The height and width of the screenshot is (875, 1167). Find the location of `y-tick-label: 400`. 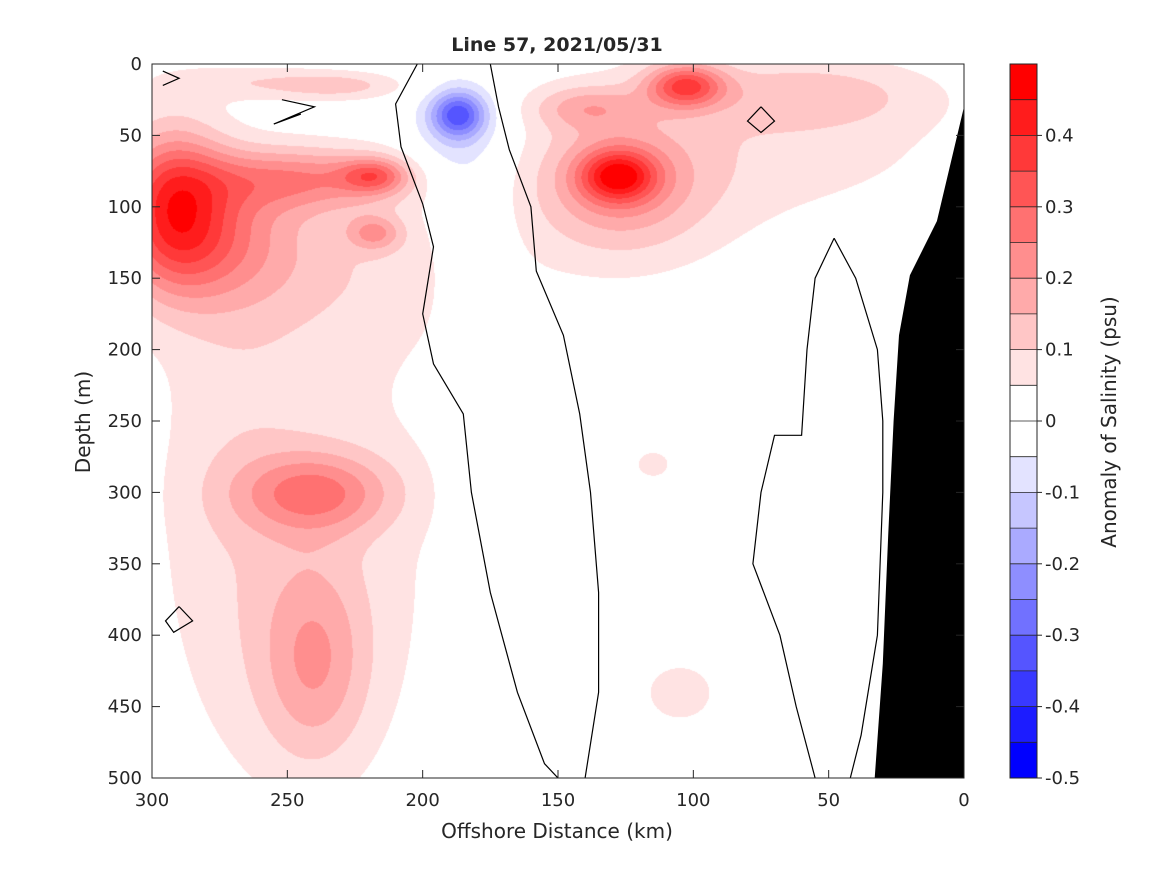

y-tick-label: 400 is located at coordinates (125, 635).